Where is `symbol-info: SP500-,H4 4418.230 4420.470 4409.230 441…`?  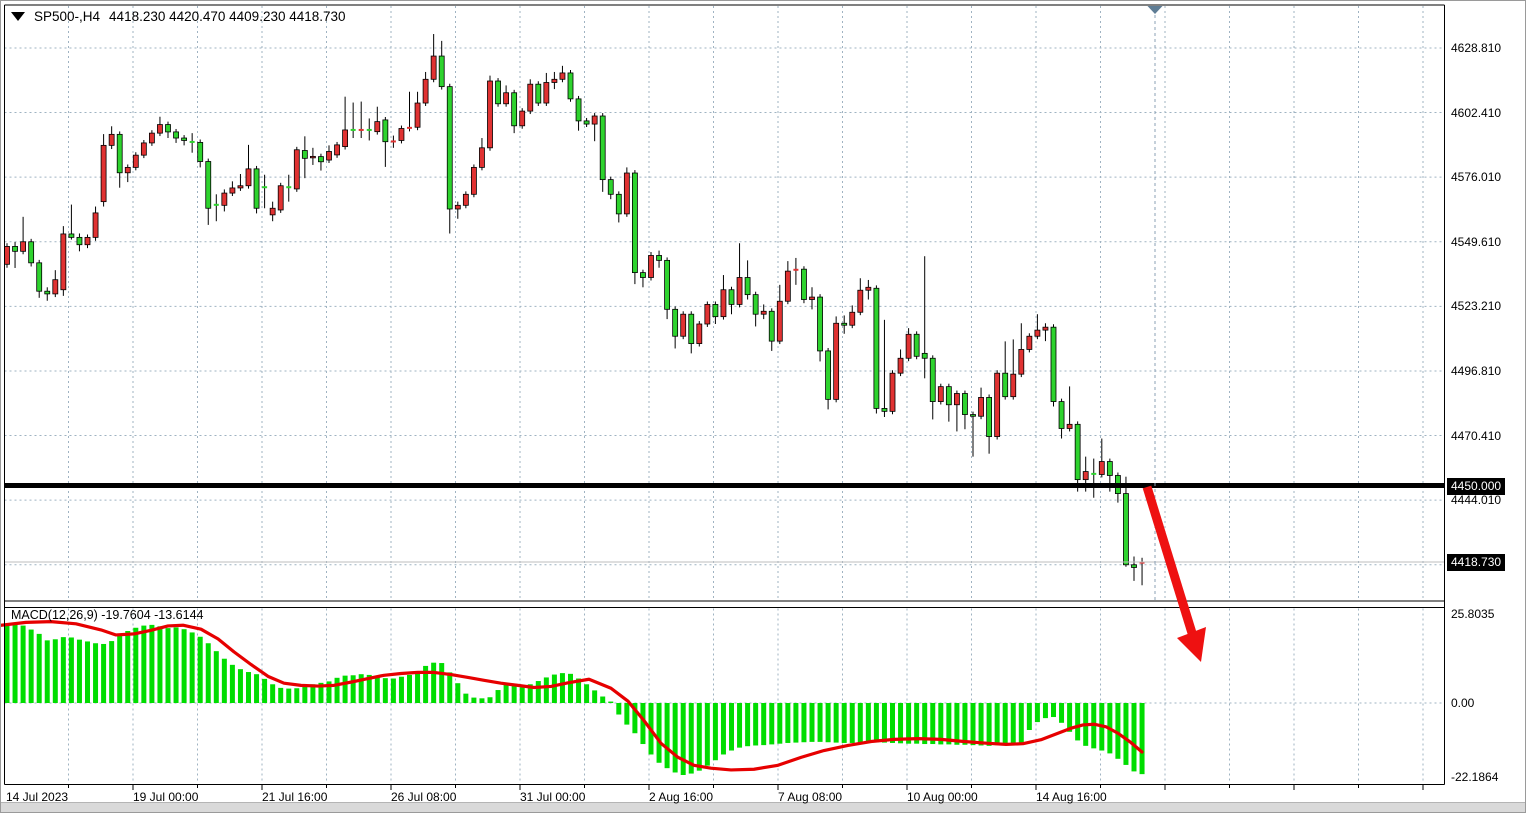 symbol-info: SP500-,H4 4418.230 4420.470 4409.230 441… is located at coordinates (178, 16).